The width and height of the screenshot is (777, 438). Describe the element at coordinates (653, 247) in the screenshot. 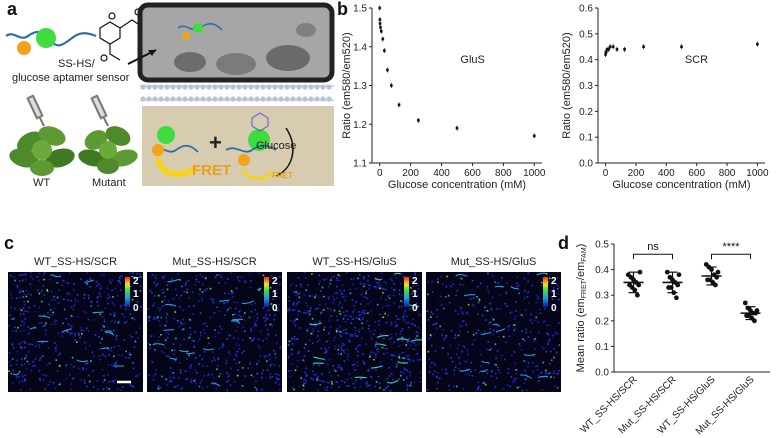

I see `significance-label: ns` at that location.